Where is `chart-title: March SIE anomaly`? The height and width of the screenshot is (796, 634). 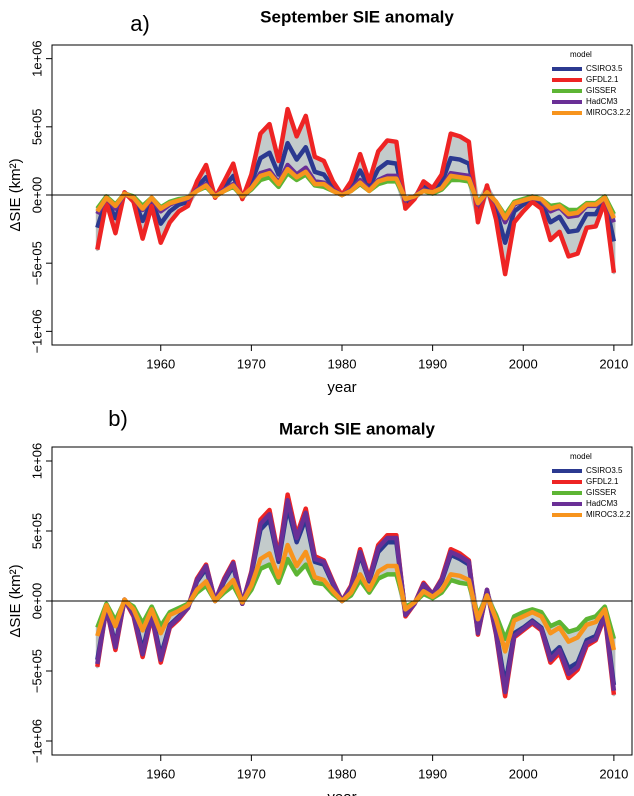
chart-title: March SIE anomaly is located at coordinates (357, 428).